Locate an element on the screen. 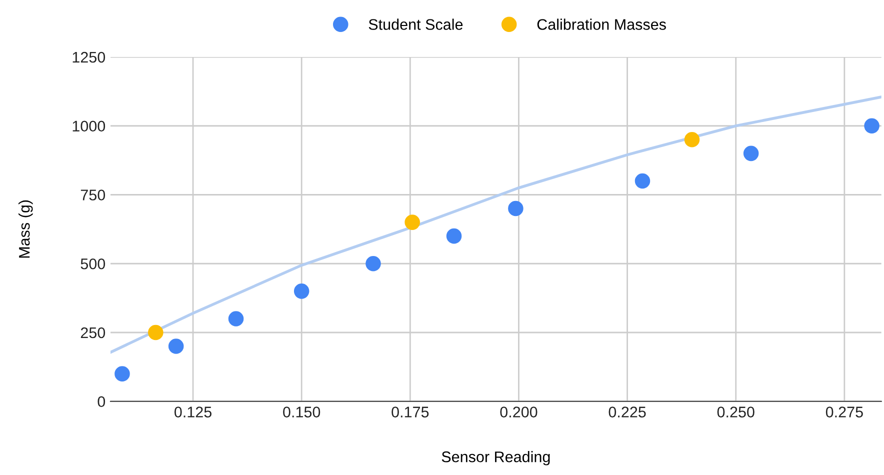  y-tick-label: 750 is located at coordinates (93, 195).